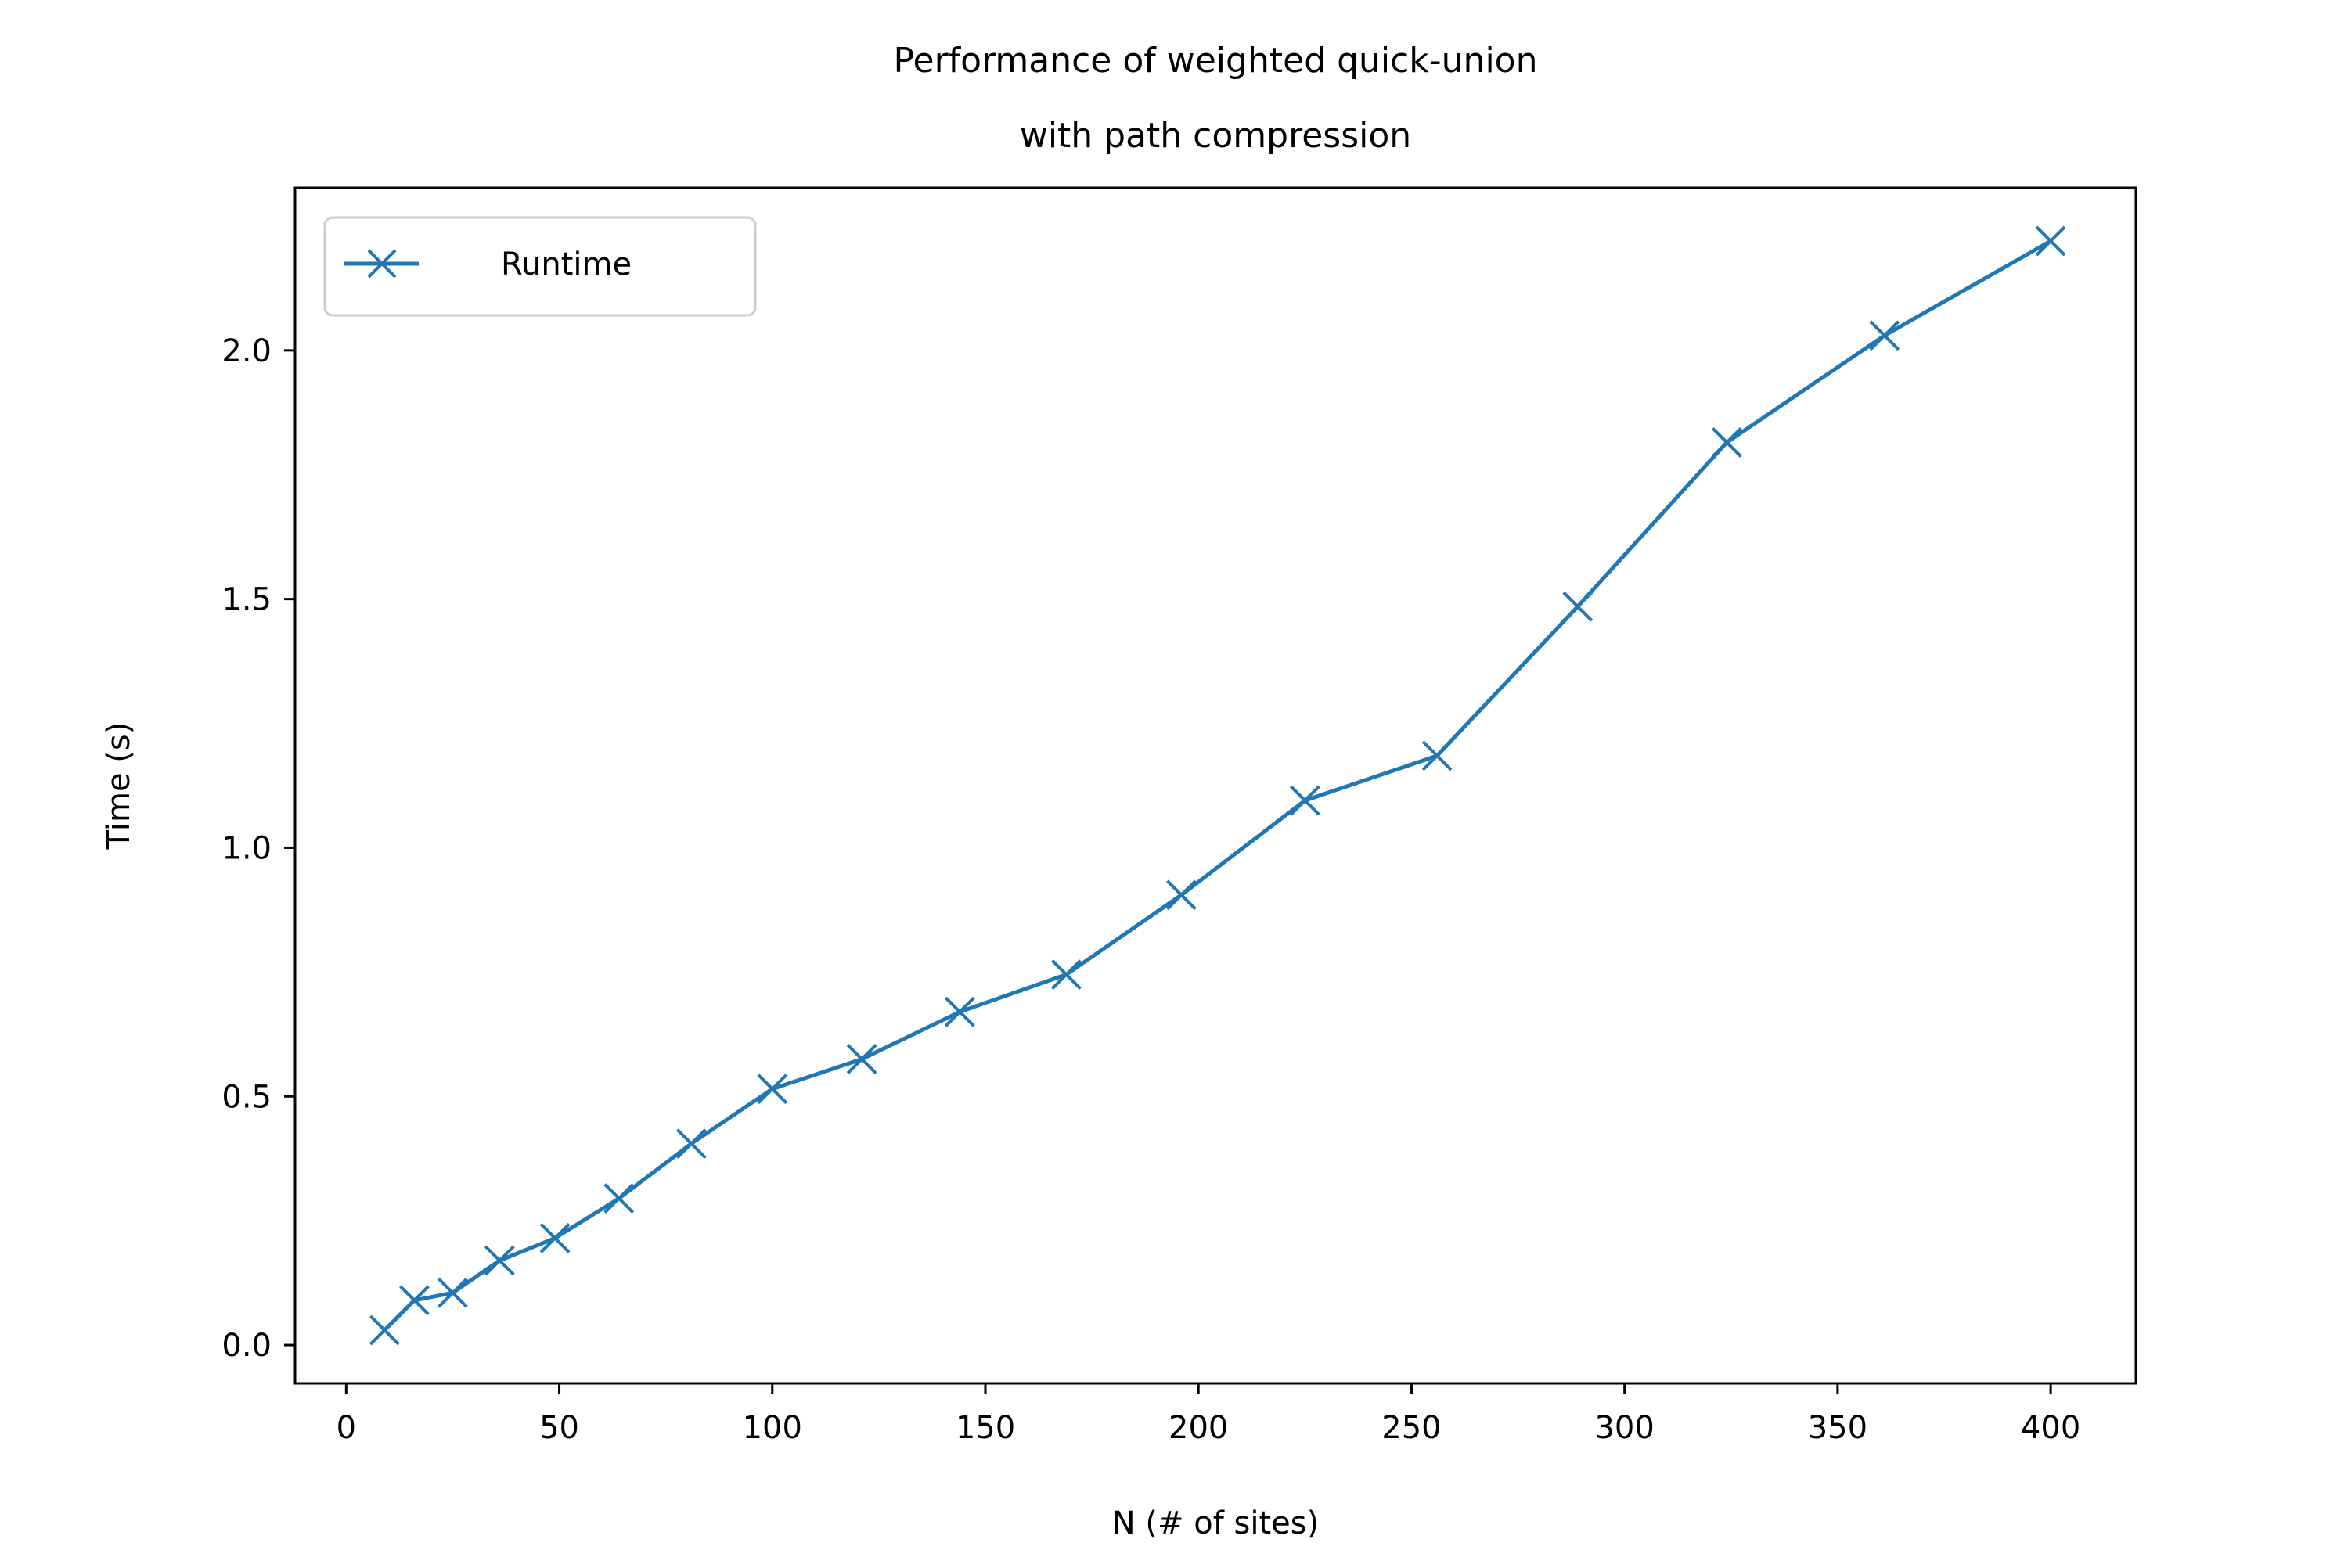 This screenshot has width=2348, height=1568. I want to click on x-tick-label: 400, so click(2050, 1428).